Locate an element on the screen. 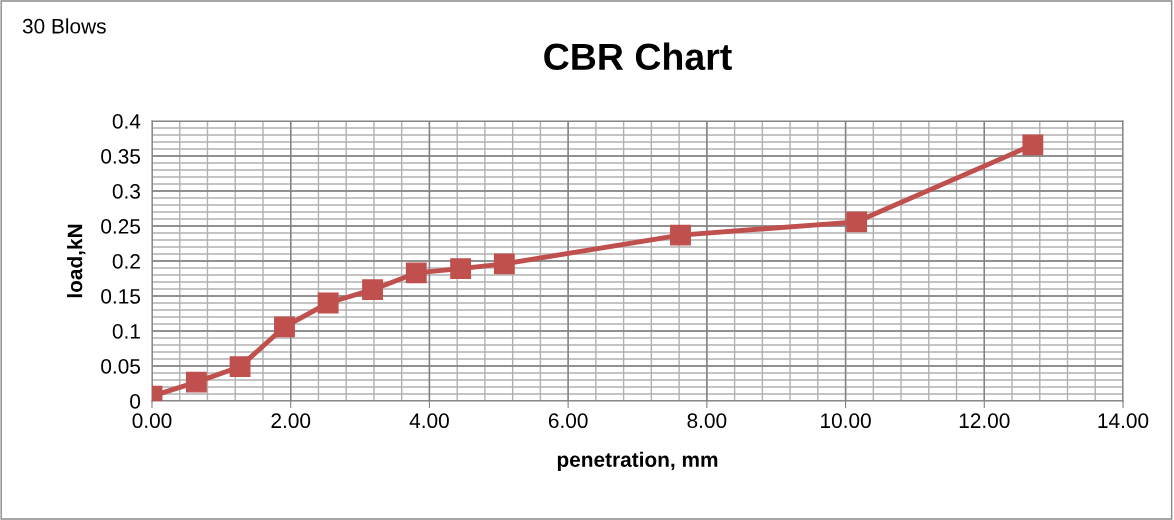 The image size is (1174, 520). x-tick-label: 8.00 is located at coordinates (707, 421).